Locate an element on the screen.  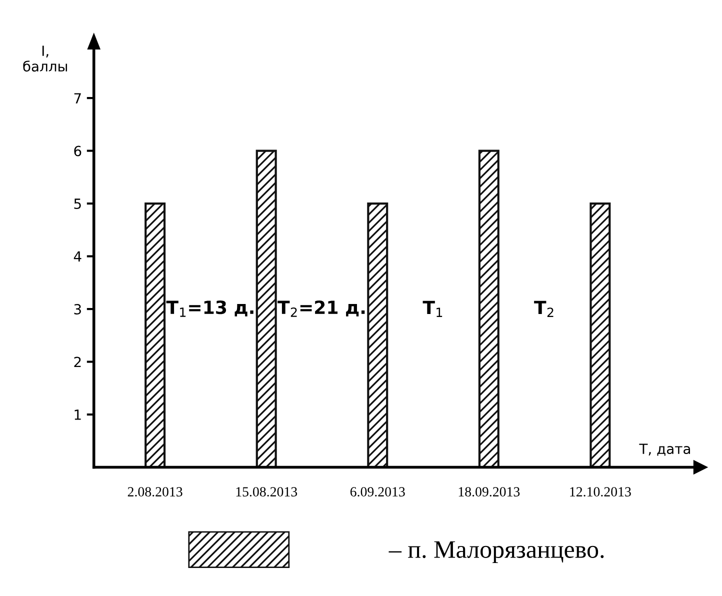
x-tick-label: 18.09.2013 is located at coordinates (489, 492).